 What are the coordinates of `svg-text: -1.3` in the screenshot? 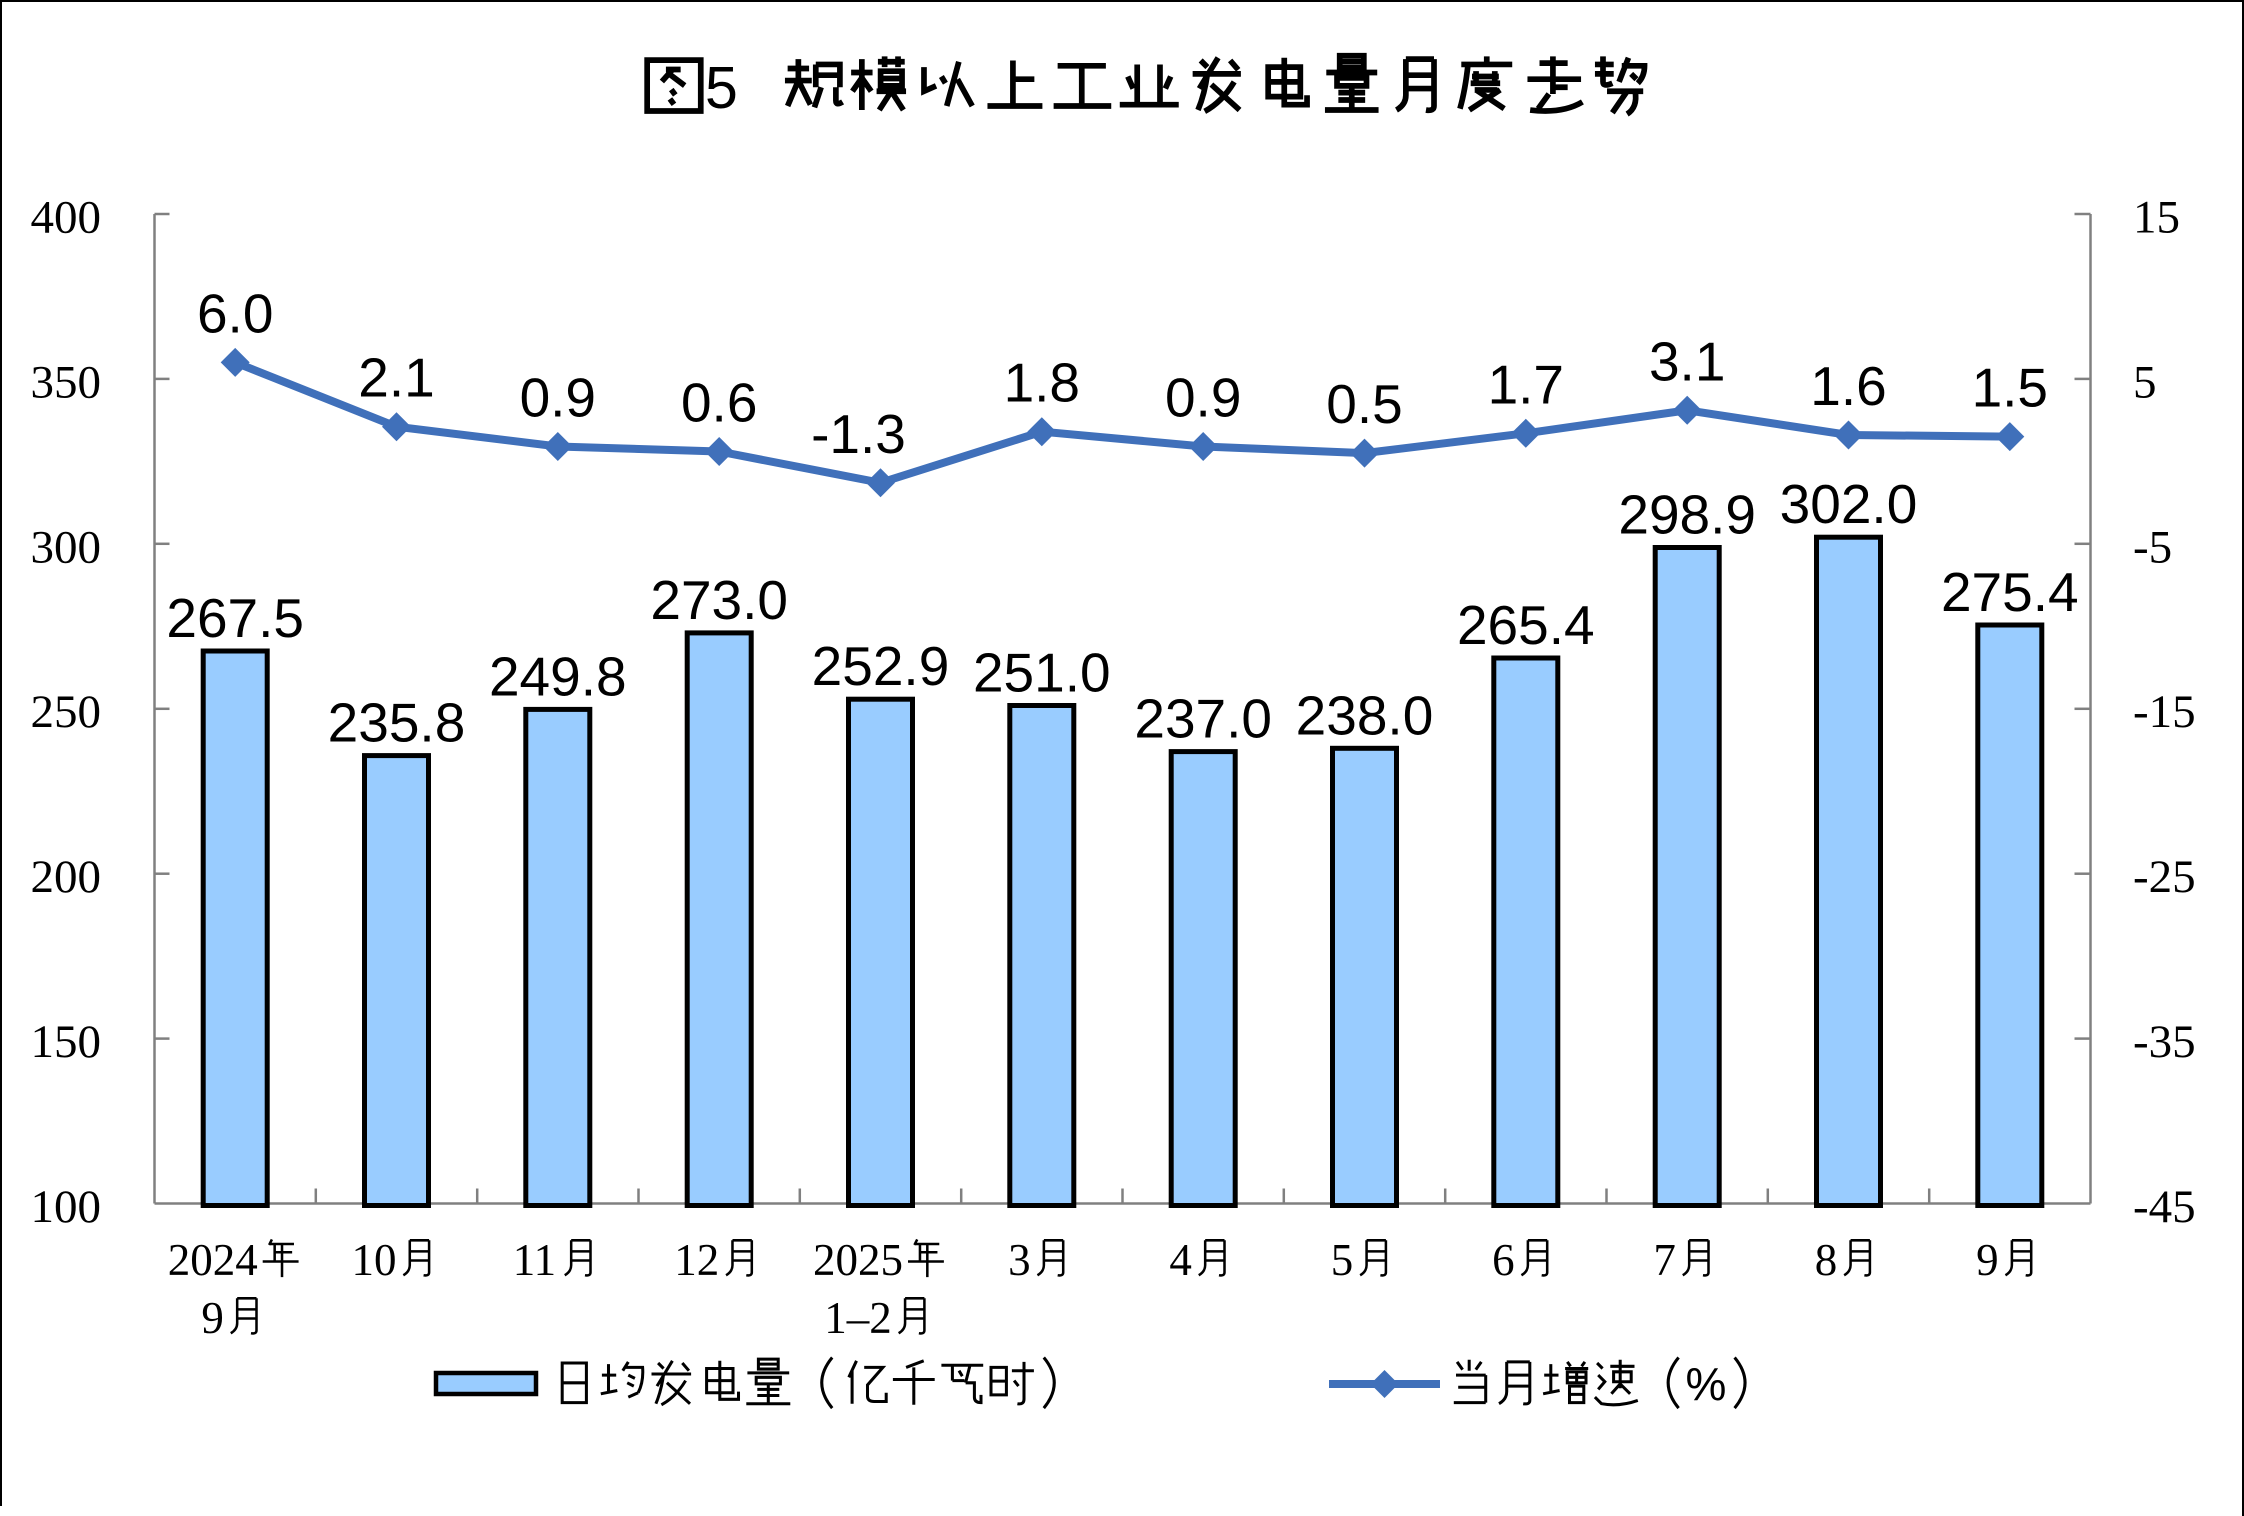 It's located at (858, 434).